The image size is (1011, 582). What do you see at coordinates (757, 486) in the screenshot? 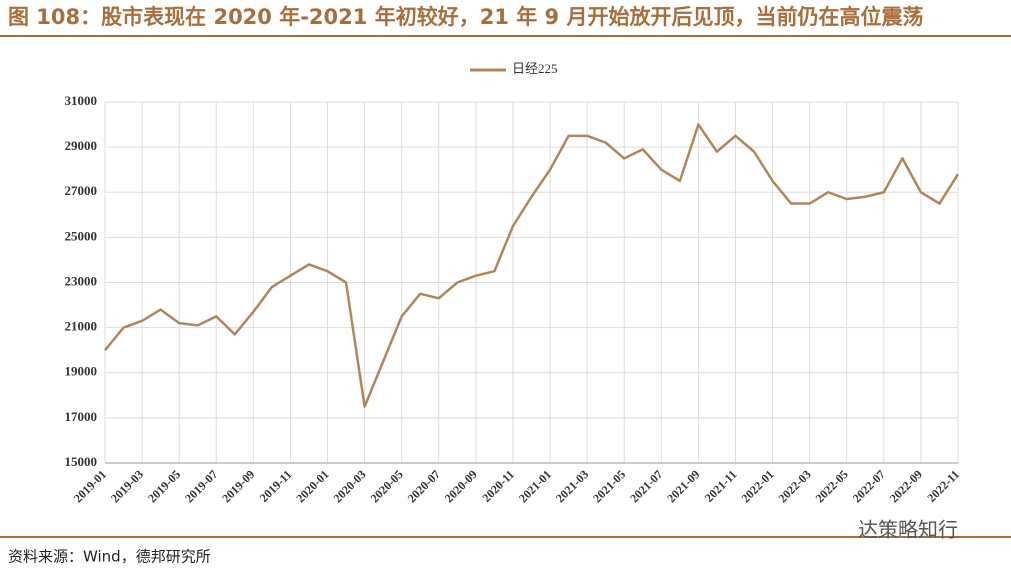
I see `x-tick-label: 2022-01` at bounding box center [757, 486].